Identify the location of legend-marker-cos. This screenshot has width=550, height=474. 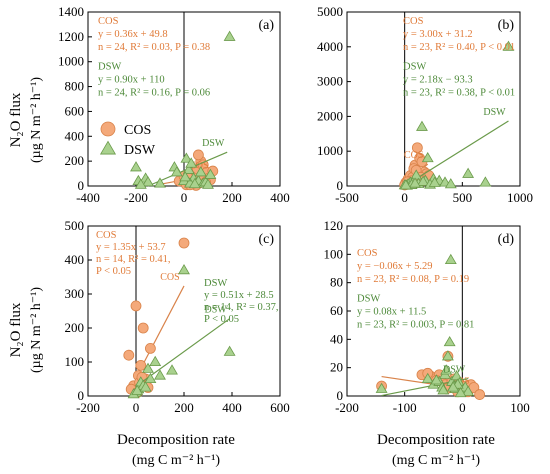
(108, 129).